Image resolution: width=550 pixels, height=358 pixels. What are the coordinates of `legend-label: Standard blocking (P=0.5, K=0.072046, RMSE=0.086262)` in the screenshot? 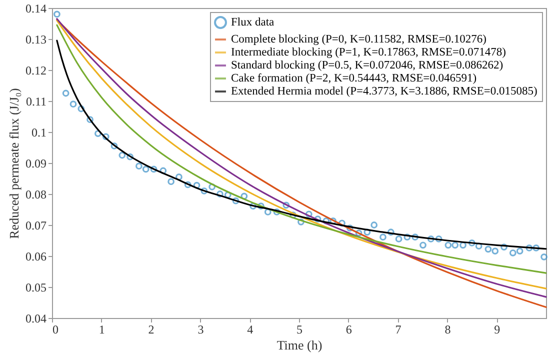 It's located at (367, 66).